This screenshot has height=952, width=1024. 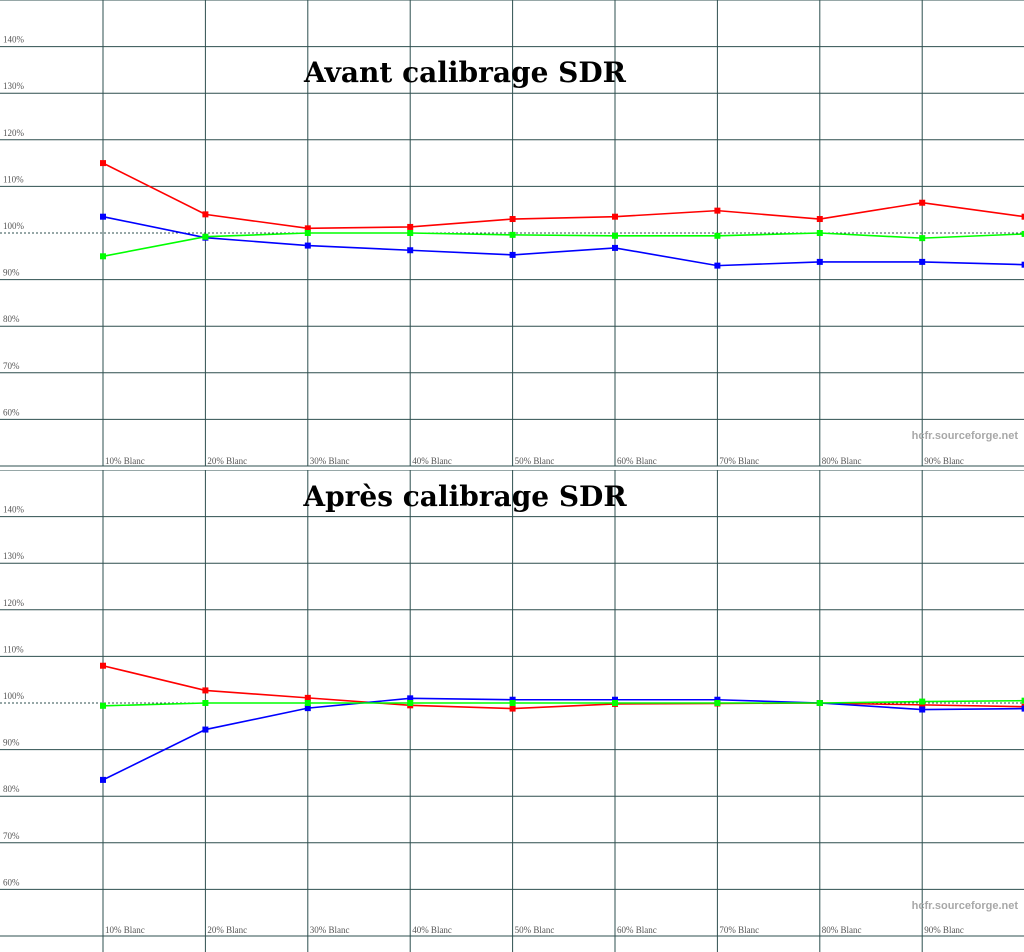 I want to click on watermark-after: hcfr.sourceforge.net, so click(x=964, y=906).